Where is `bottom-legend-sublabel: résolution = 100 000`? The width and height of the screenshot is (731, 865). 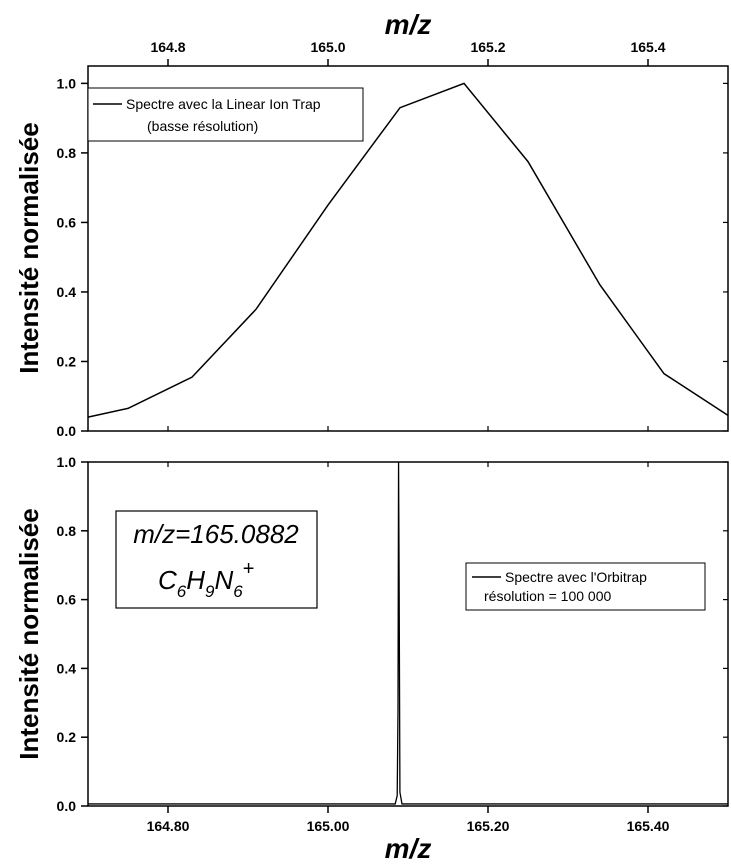
bottom-legend-sublabel: résolution = 100 000 is located at coordinates (547, 596).